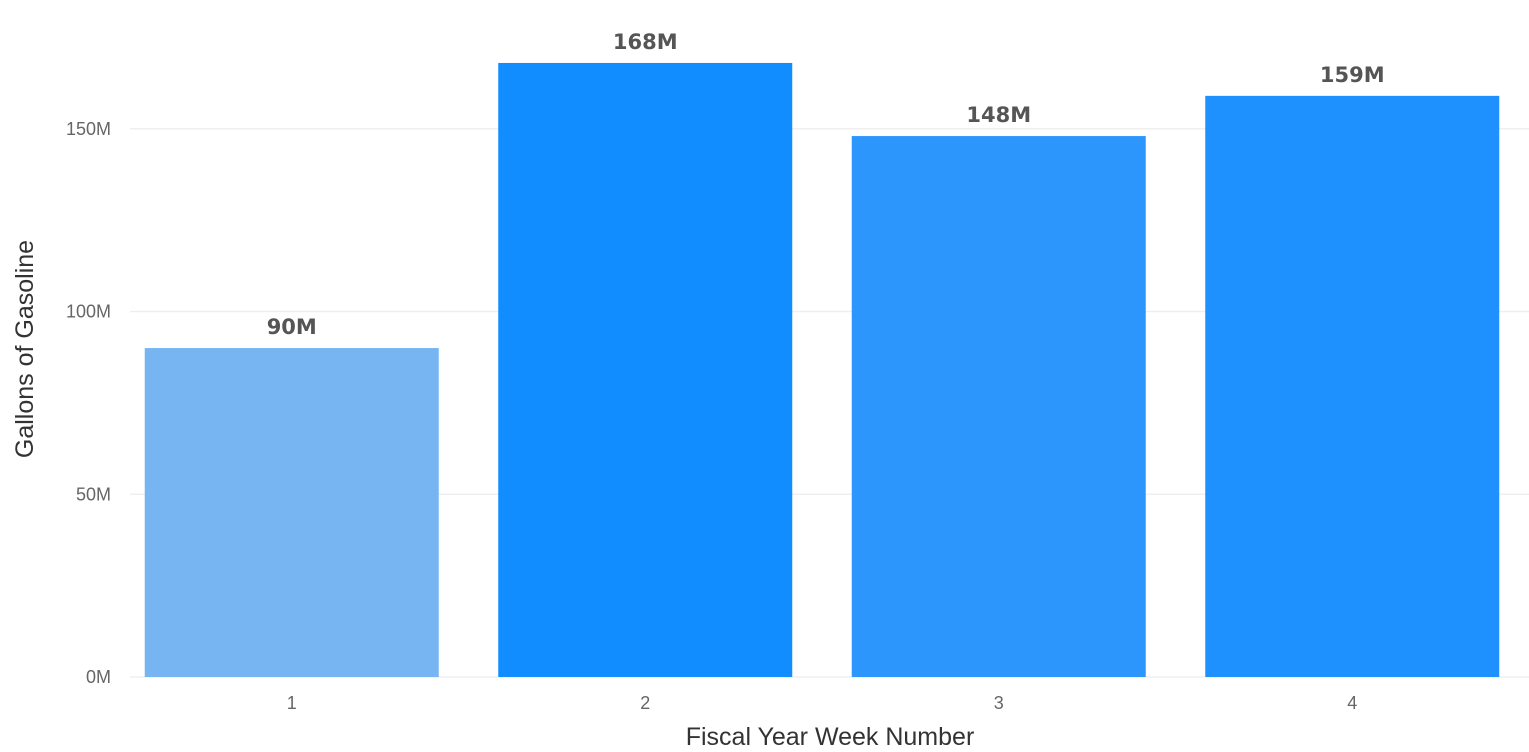 The width and height of the screenshot is (1529, 752). Describe the element at coordinates (998, 115) in the screenshot. I see `data-label: 148M` at that location.